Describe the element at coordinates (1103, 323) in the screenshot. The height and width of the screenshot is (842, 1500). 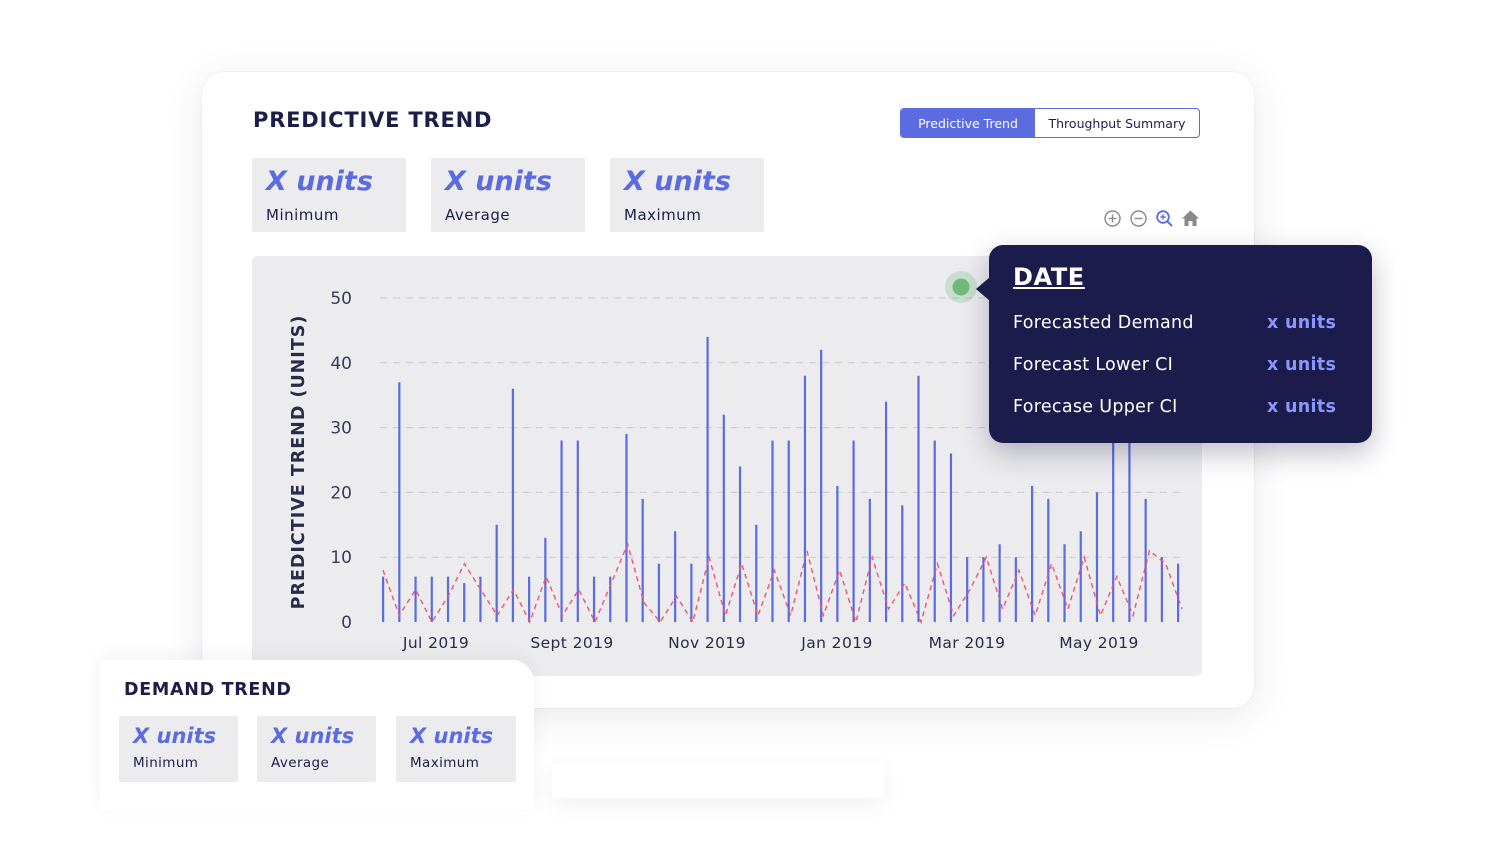
I see `tooltip-row-label: Forecasted Demand` at that location.